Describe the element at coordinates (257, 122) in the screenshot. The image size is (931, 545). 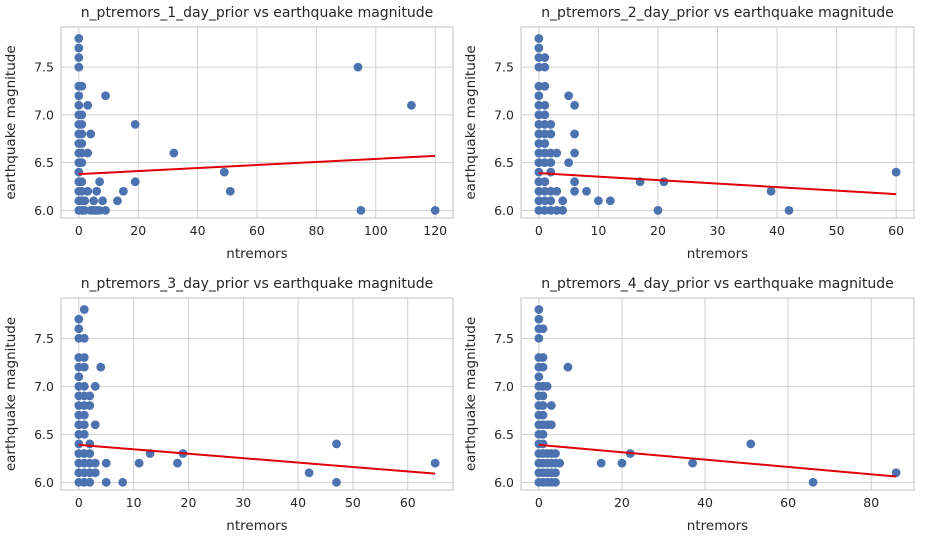
I see `axes-frame` at that location.